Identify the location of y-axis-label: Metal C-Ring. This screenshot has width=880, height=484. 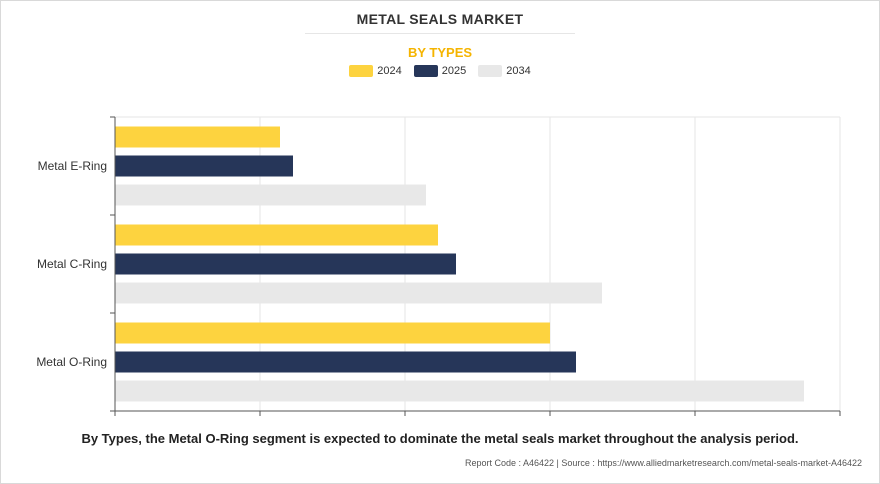
(72, 264).